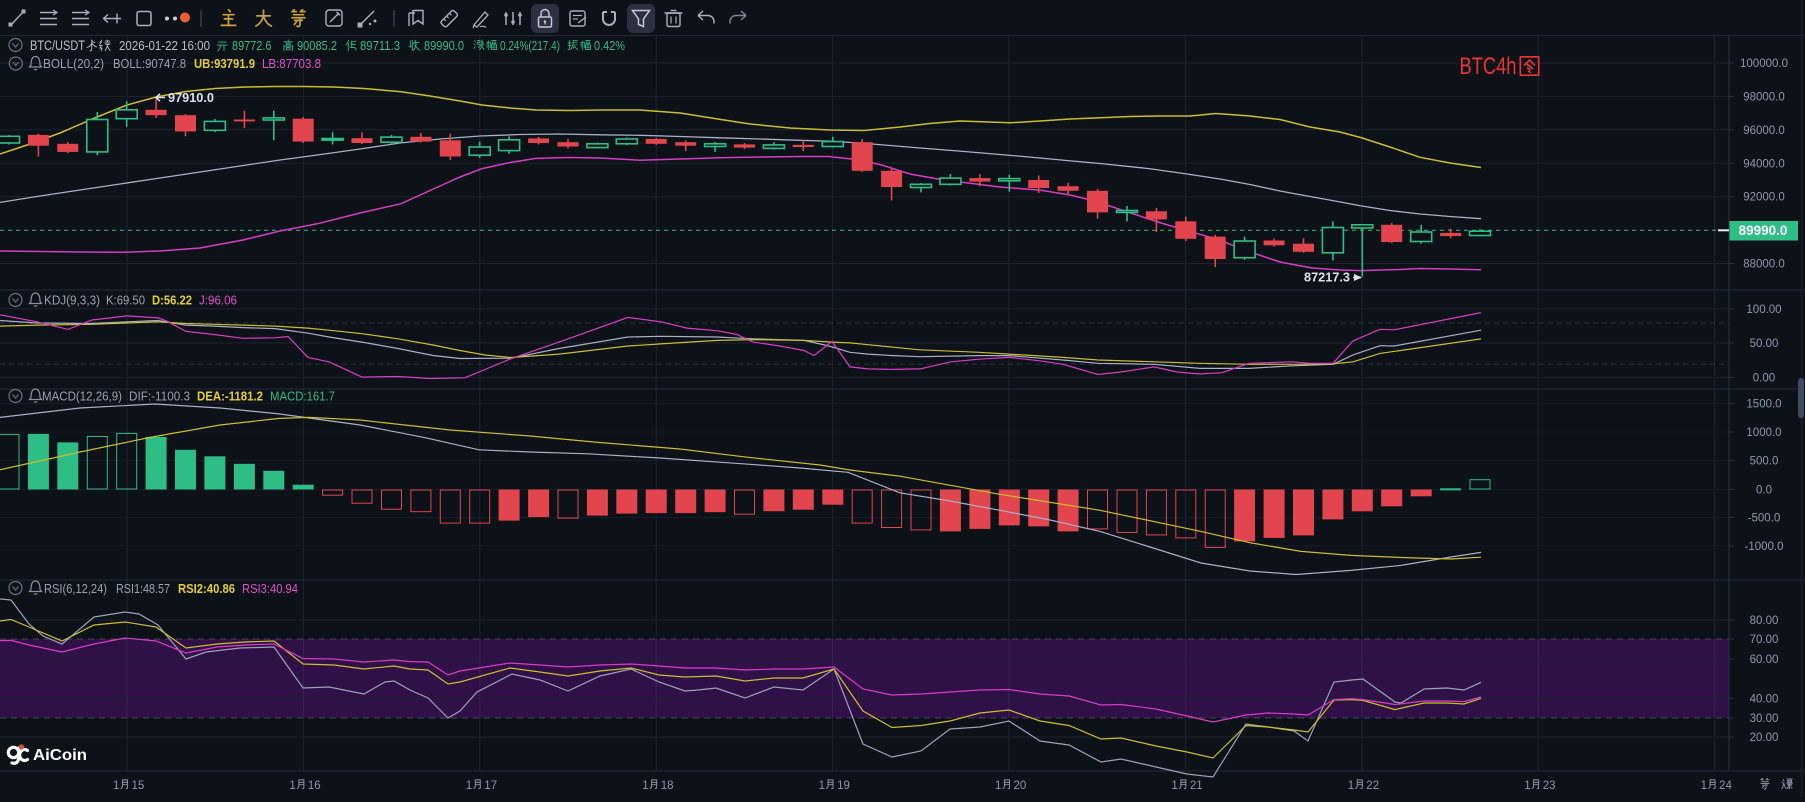 The height and width of the screenshot is (802, 1805). What do you see at coordinates (1196, 786) in the screenshot?
I see `svg-text: 21` at bounding box center [1196, 786].